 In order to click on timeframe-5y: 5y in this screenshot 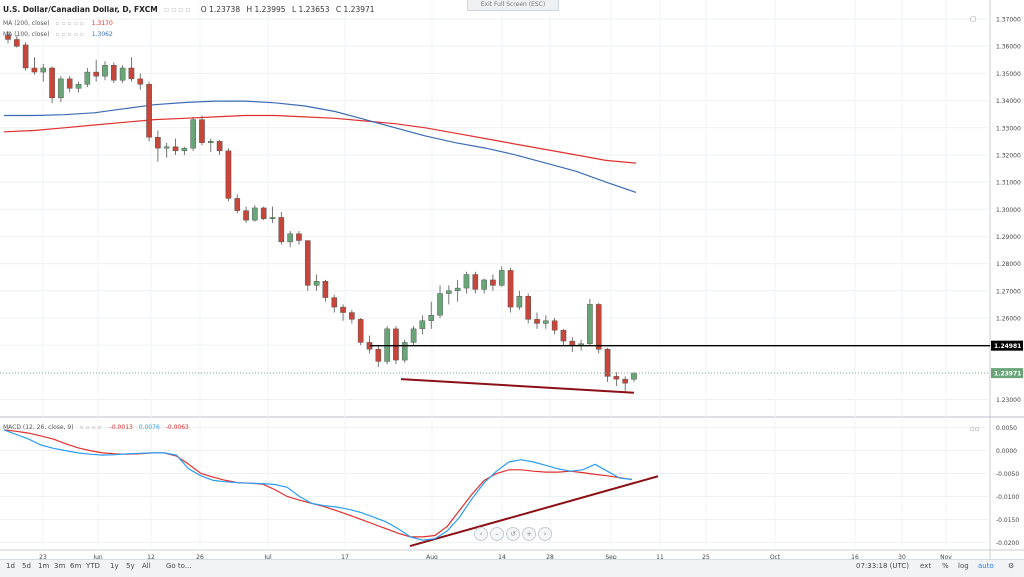, I will do `click(130, 566)`.